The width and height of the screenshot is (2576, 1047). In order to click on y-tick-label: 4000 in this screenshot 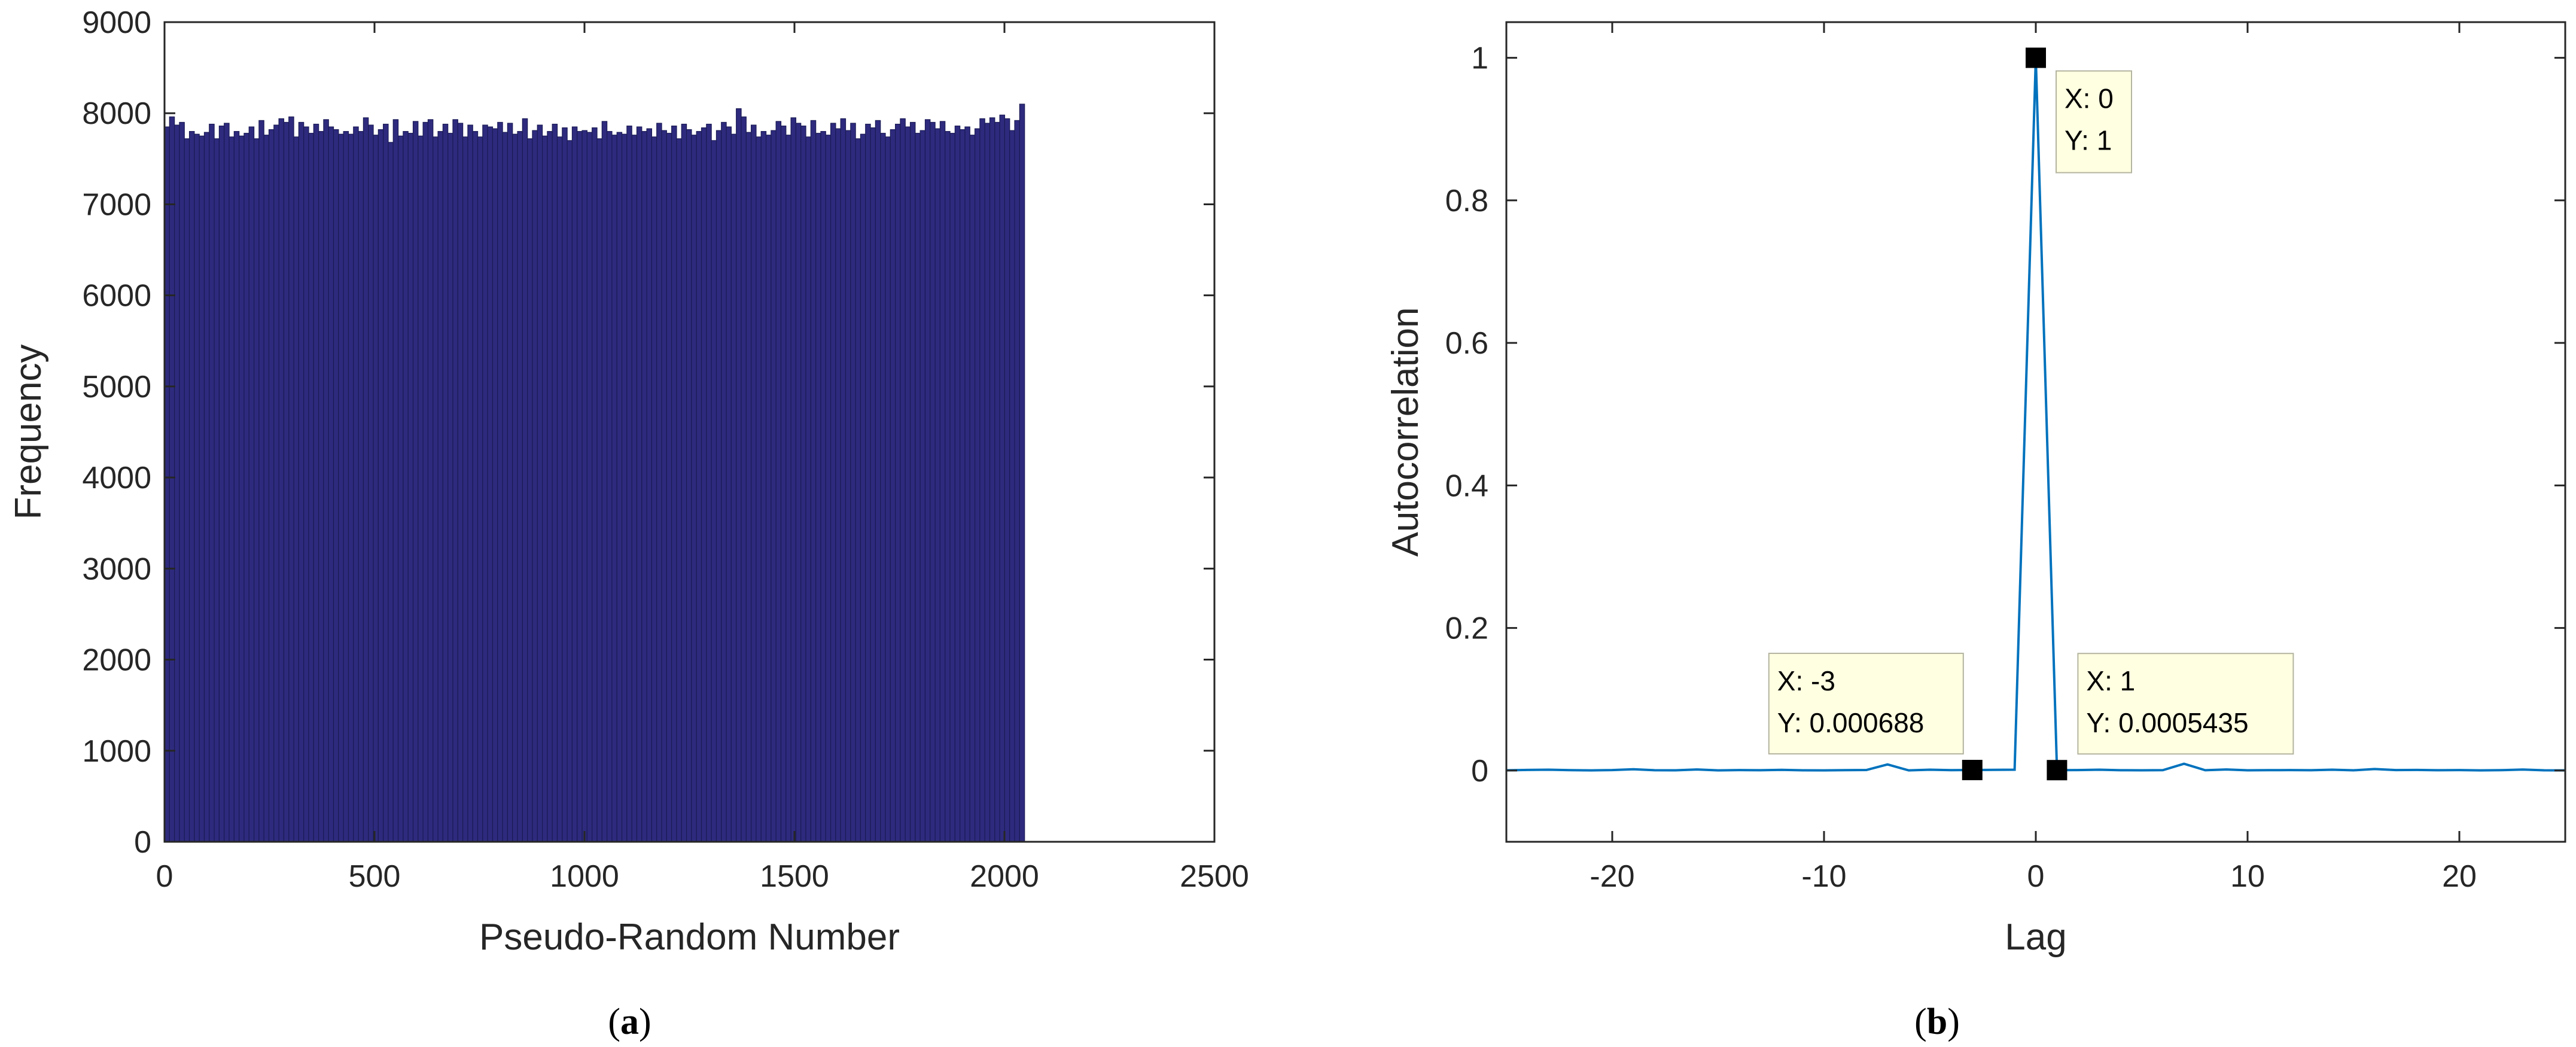, I will do `click(116, 478)`.